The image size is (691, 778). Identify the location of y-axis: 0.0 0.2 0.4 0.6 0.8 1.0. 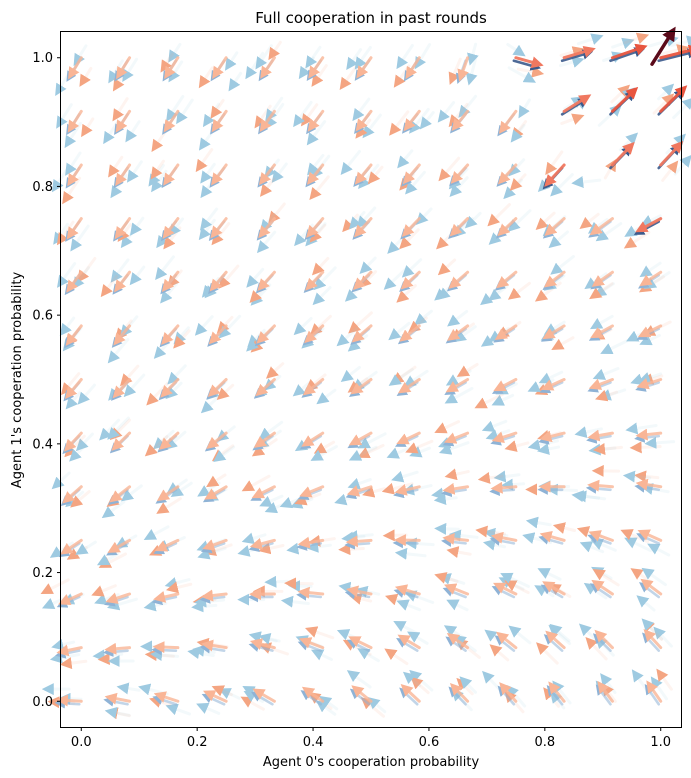
(46, 380).